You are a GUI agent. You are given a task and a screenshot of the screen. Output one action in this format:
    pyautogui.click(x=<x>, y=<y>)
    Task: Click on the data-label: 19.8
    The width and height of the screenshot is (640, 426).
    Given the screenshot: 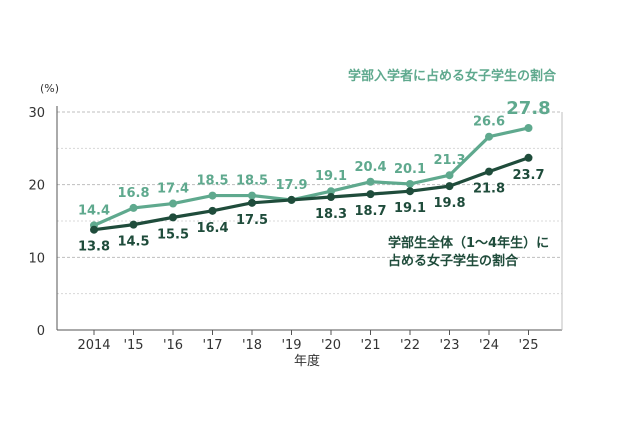 What is the action you would take?
    pyautogui.click(x=449, y=203)
    